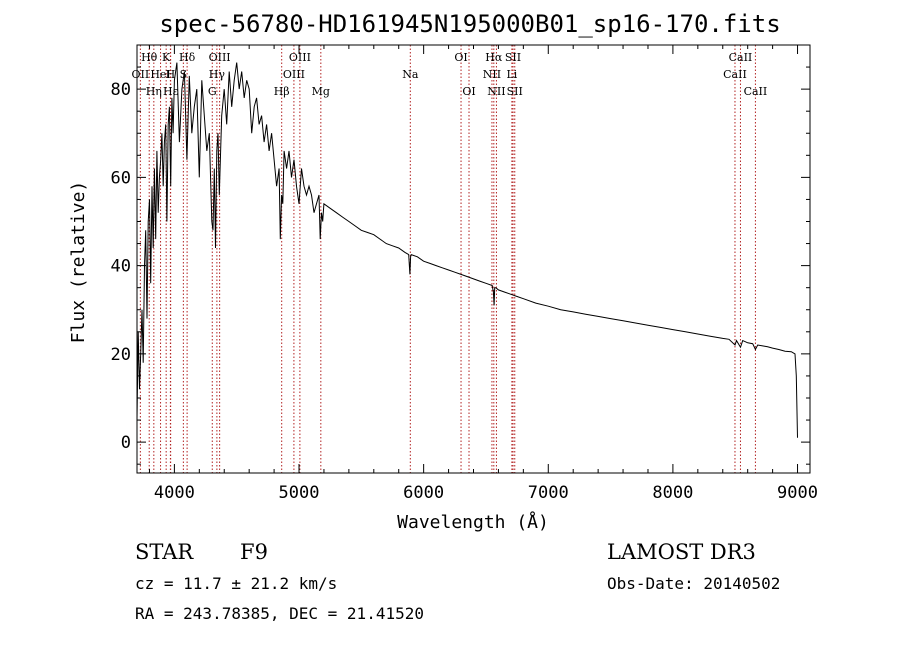 This screenshot has height=649, width=900. Describe the element at coordinates (160, 74) in the screenshot. I see `line-label-4: HeI` at that location.